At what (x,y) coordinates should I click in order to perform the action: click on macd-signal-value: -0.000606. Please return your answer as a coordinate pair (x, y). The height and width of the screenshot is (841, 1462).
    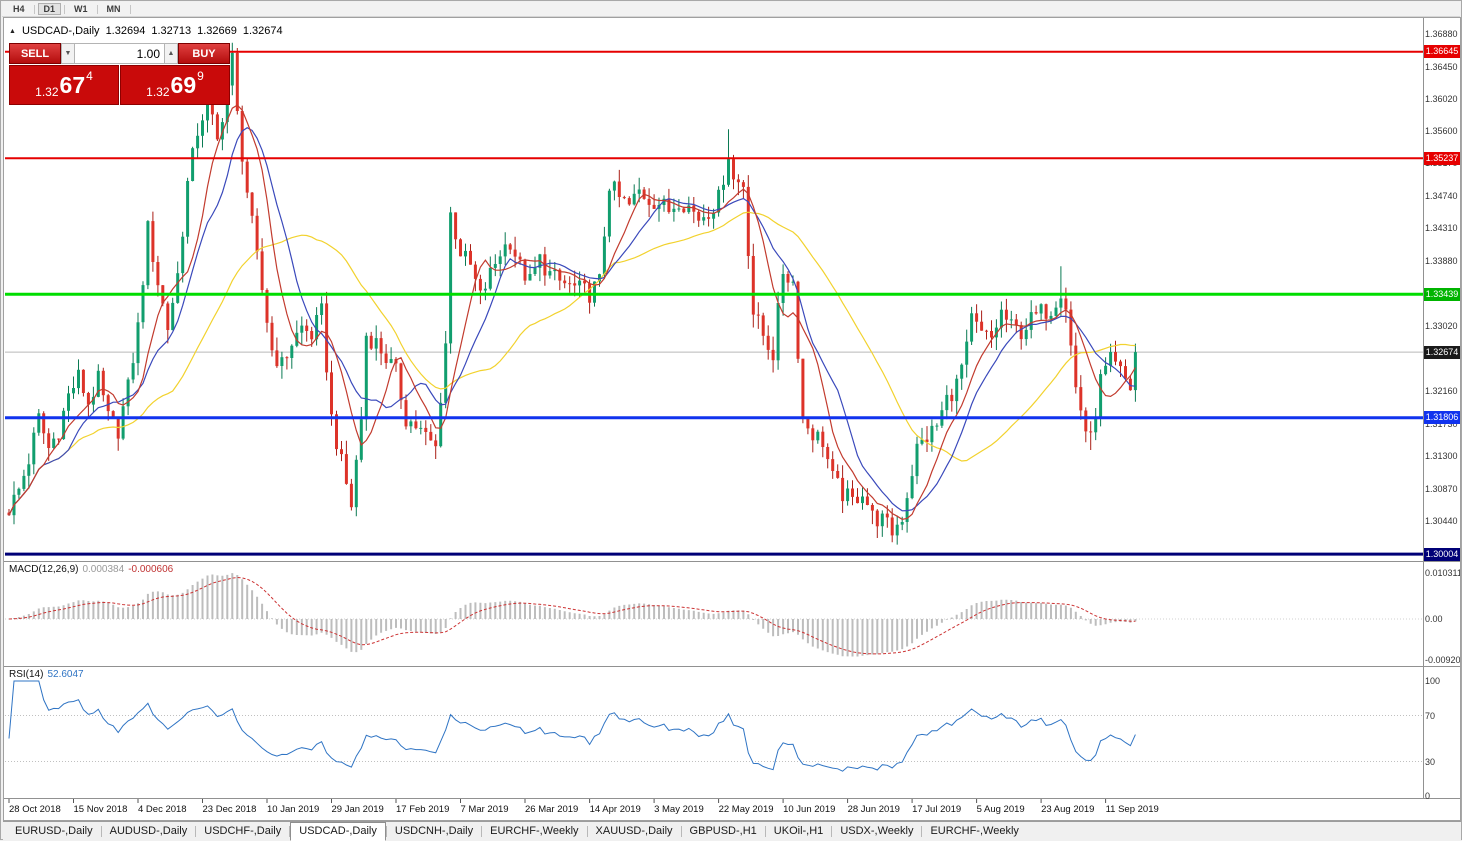
    Looking at the image, I should click on (151, 569).